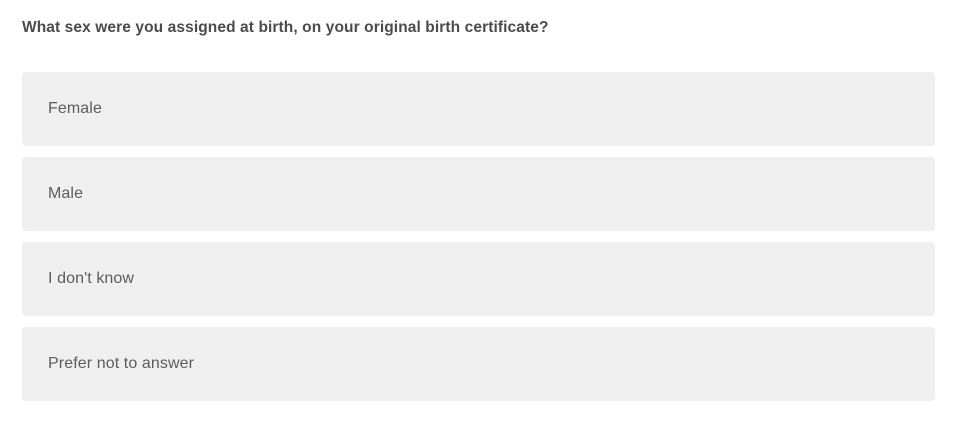 The width and height of the screenshot is (957, 427). I want to click on option-label: I don't know, so click(91, 278).